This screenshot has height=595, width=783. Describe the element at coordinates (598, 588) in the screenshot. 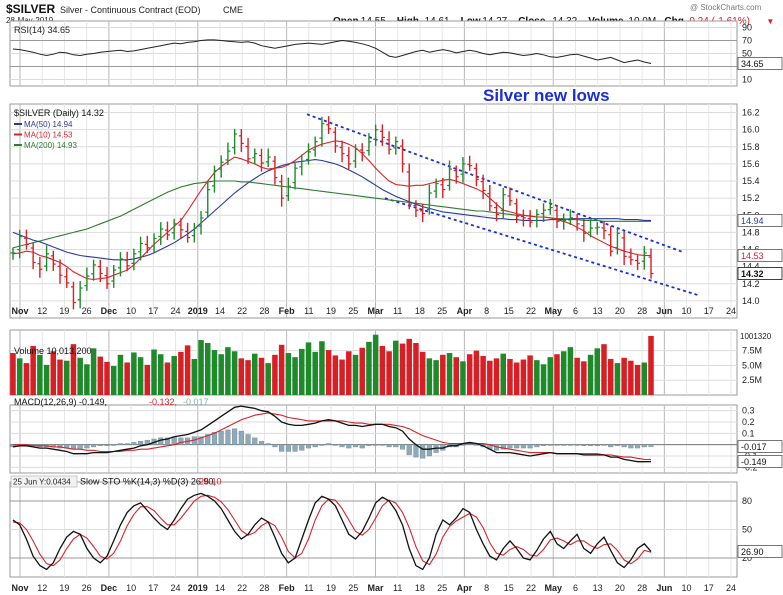

I see `x-tick-label-bottom: 13` at that location.